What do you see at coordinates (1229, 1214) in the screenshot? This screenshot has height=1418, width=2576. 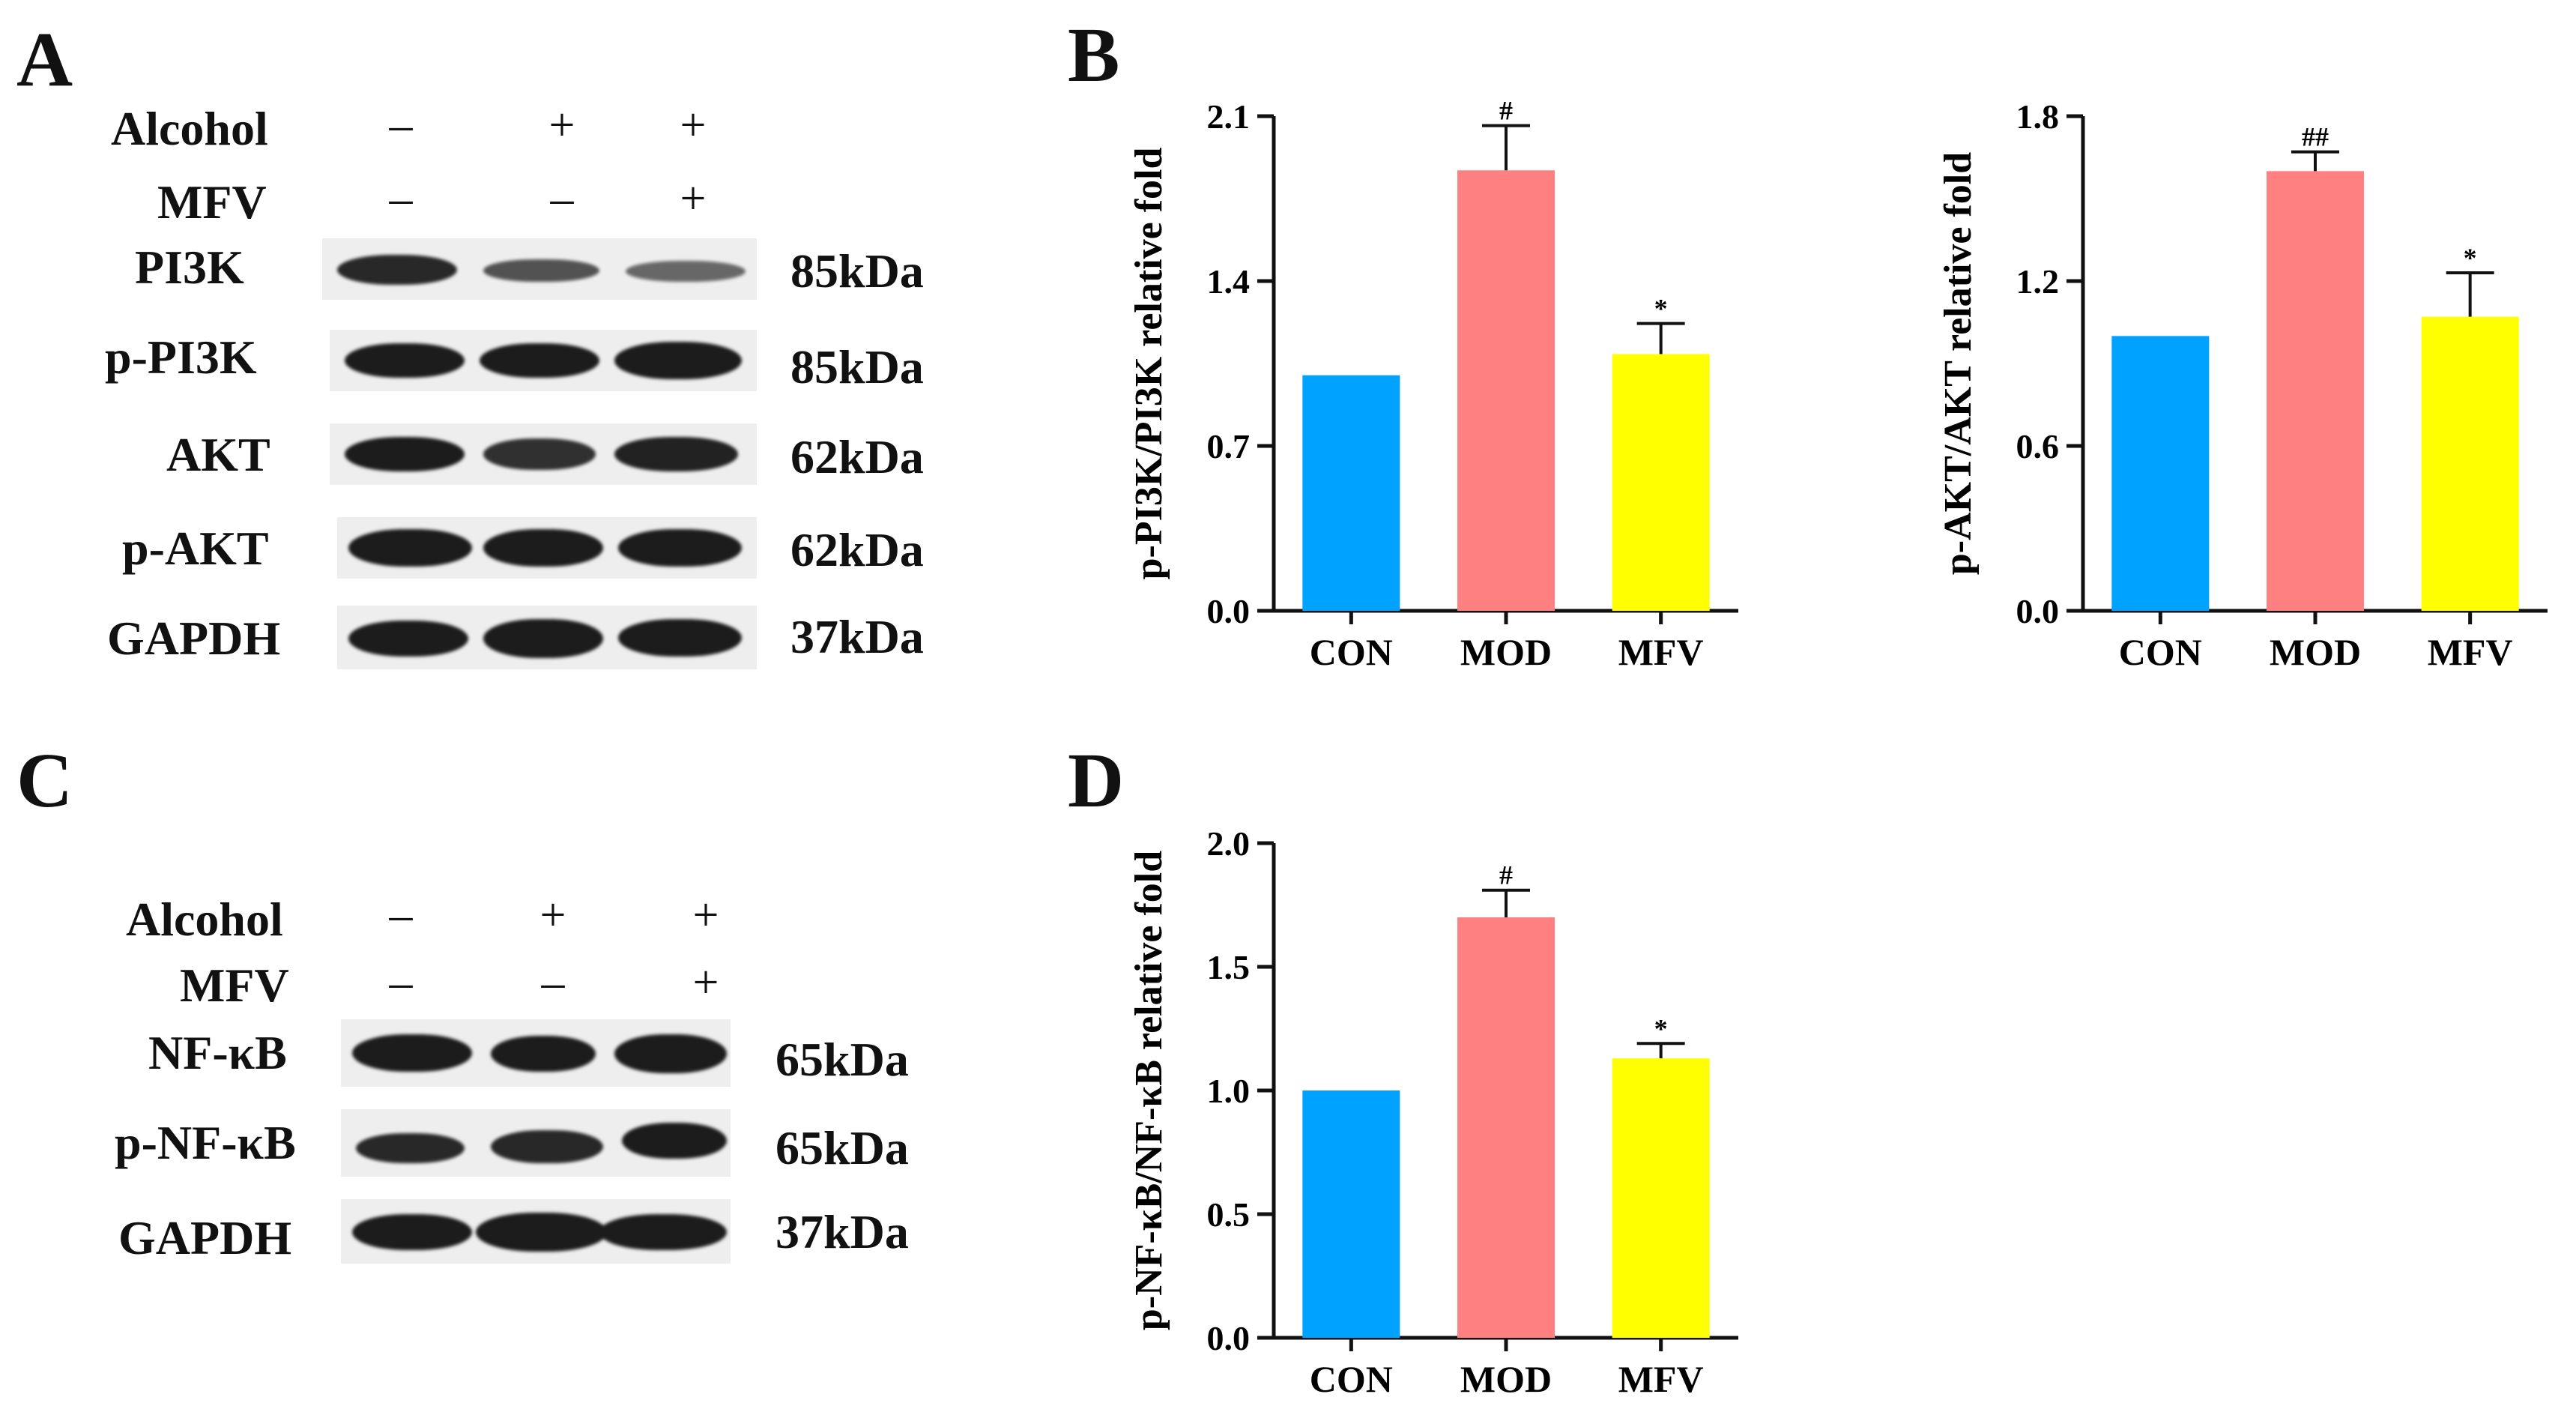 I see `y-tick-label: 0.5` at bounding box center [1229, 1214].